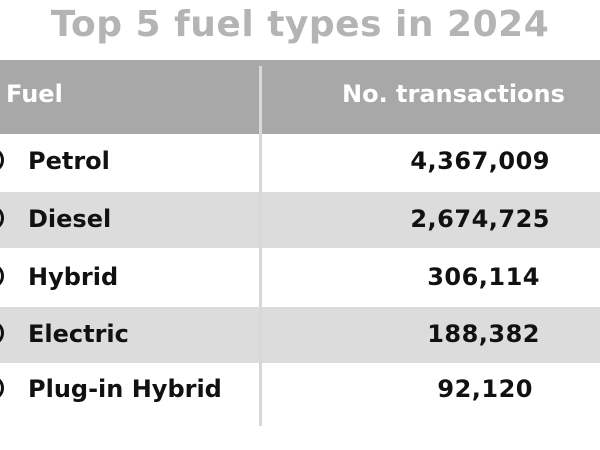 This screenshot has width=600, height=450. I want to click on header-column-divider, so click(260, 100).